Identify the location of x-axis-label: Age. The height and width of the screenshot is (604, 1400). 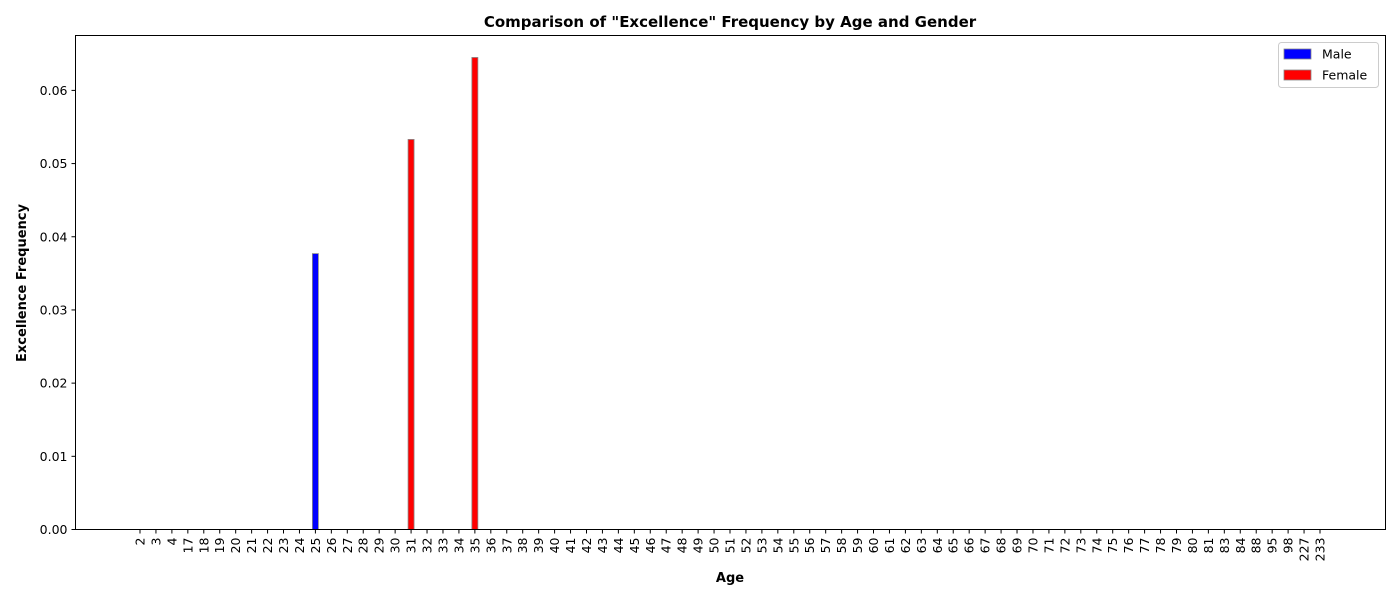
(730, 578).